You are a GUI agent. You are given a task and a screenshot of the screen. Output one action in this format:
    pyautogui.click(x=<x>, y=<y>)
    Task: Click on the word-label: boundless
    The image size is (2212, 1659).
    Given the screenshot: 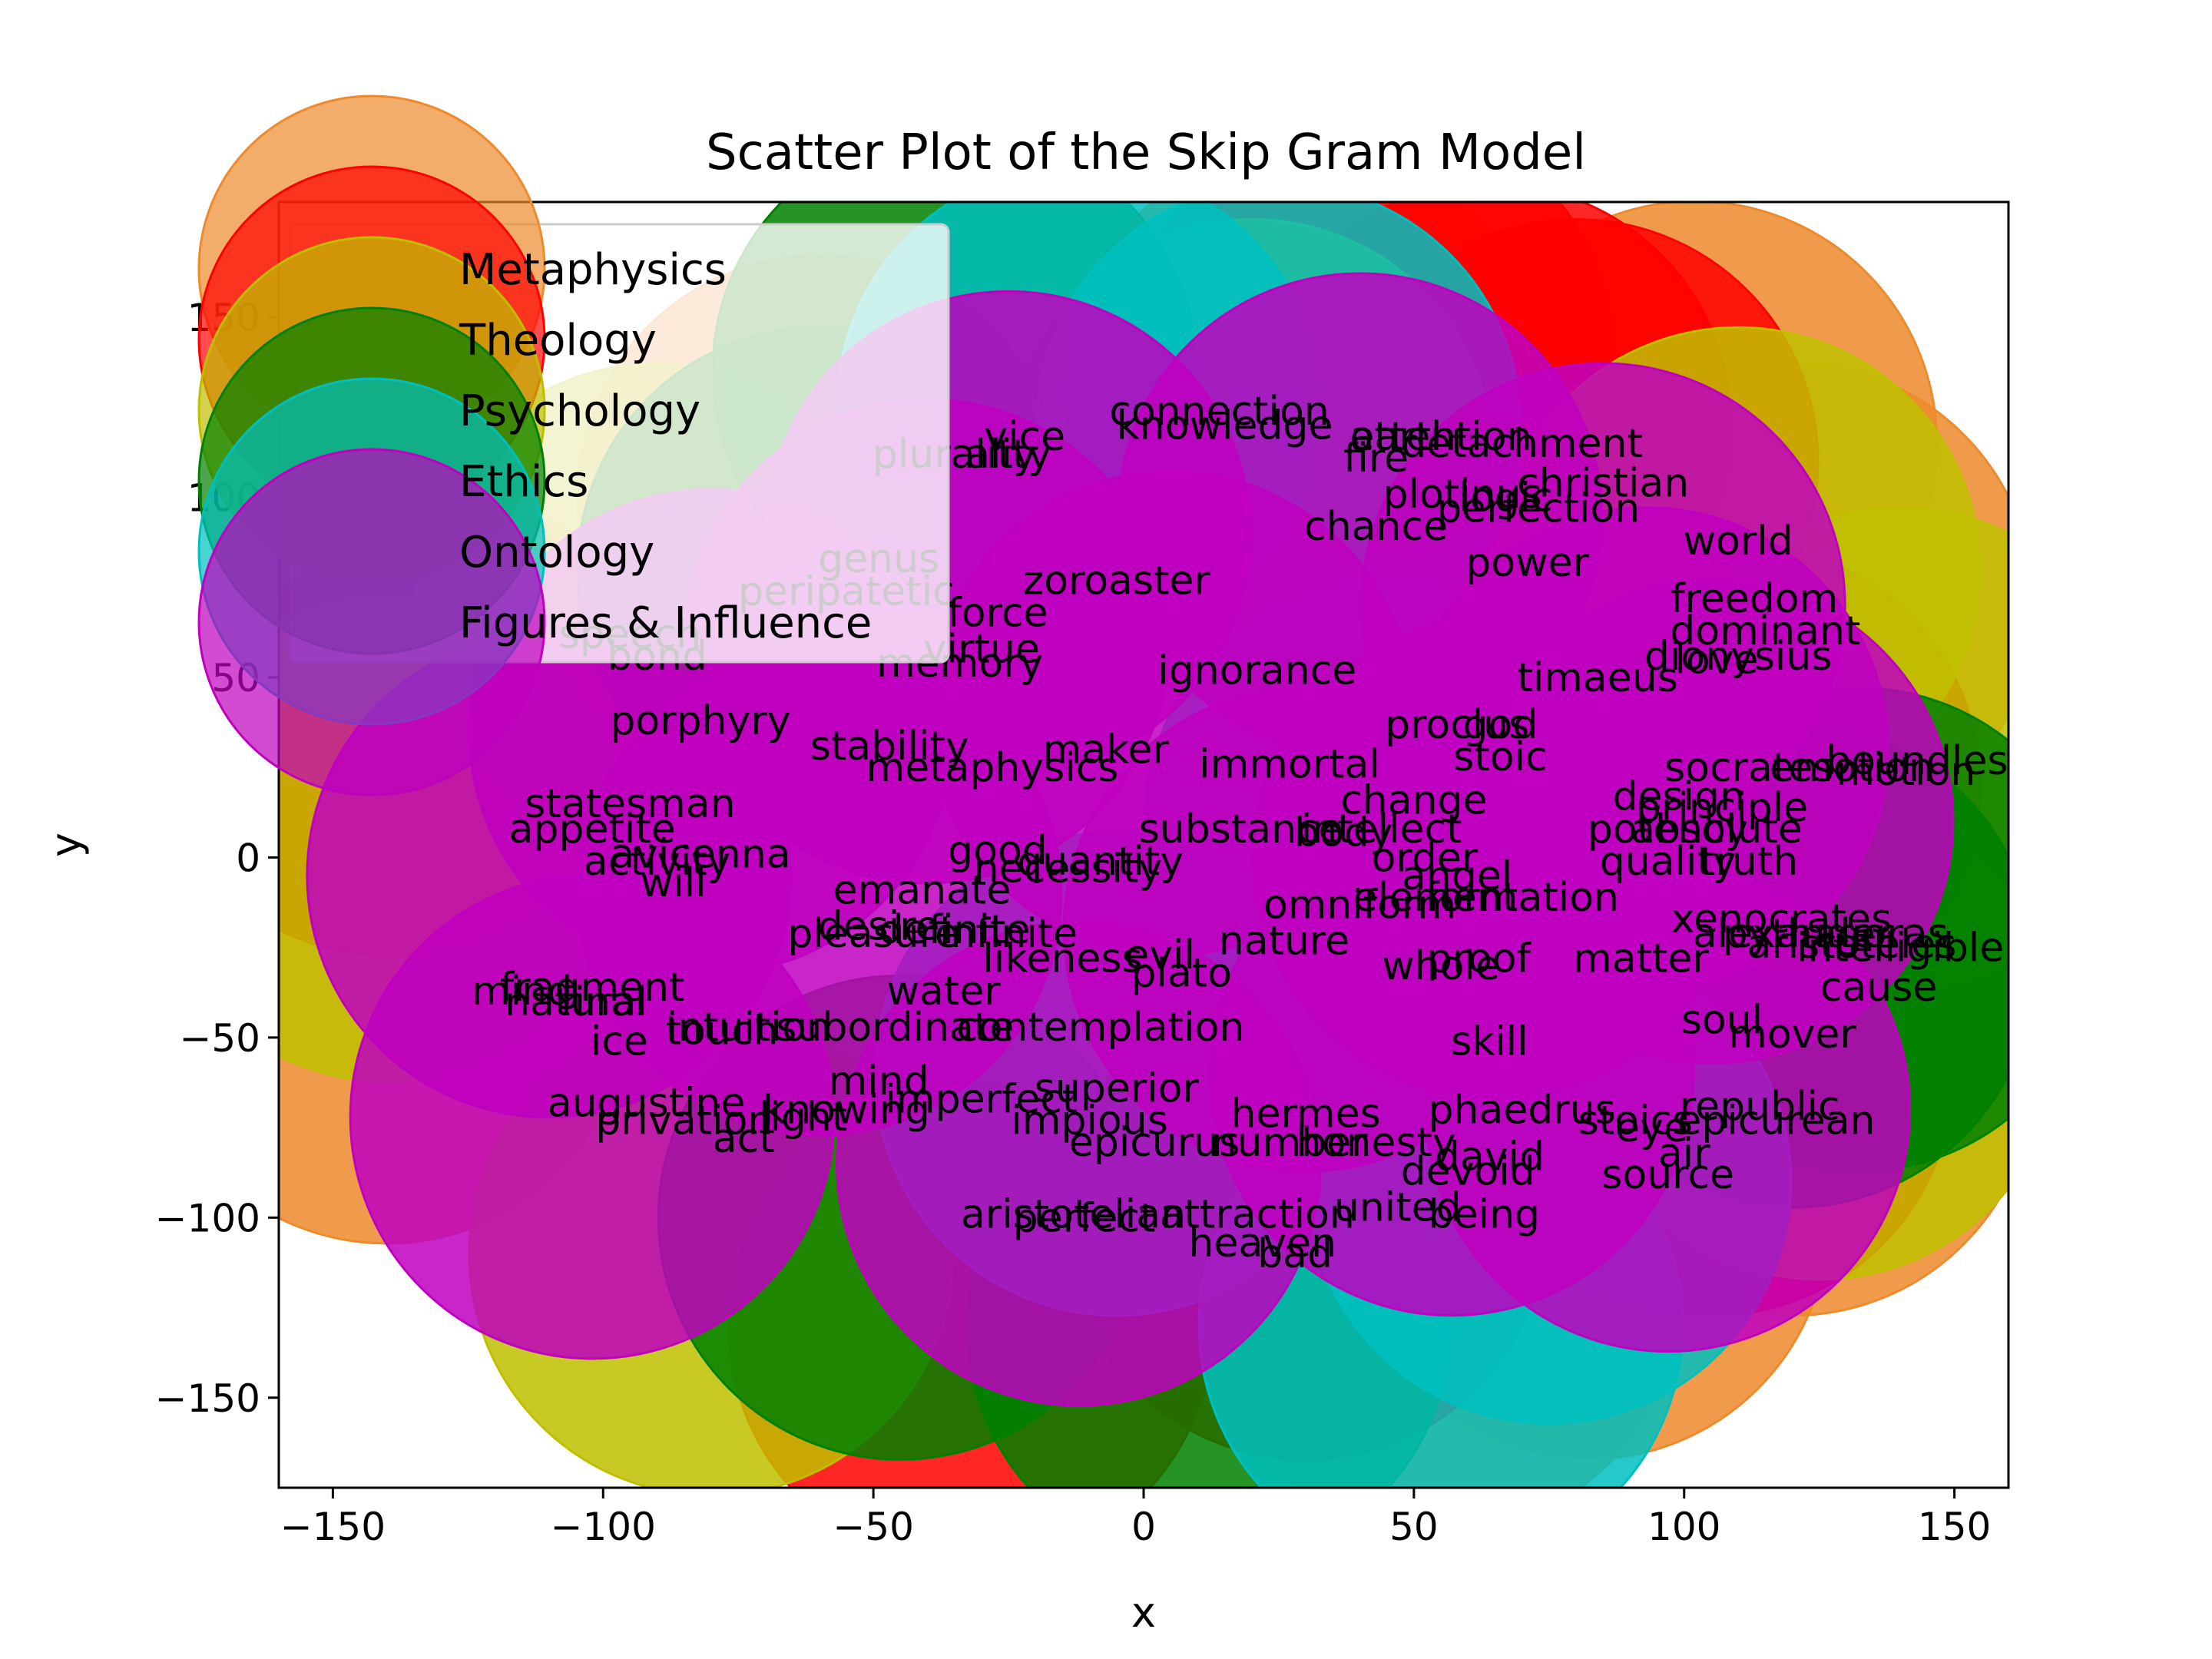 What is the action you would take?
    pyautogui.click(x=1927, y=761)
    